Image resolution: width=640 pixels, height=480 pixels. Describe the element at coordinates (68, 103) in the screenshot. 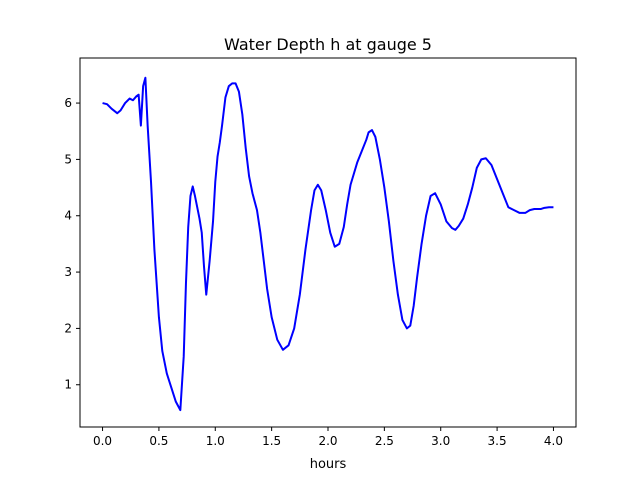

I see `y-tick-label: 6` at that location.